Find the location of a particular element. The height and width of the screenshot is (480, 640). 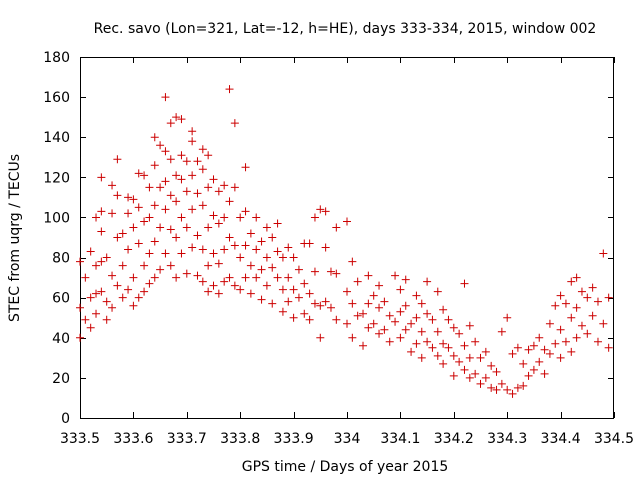

y-tick-label: 60 is located at coordinates (61, 299).